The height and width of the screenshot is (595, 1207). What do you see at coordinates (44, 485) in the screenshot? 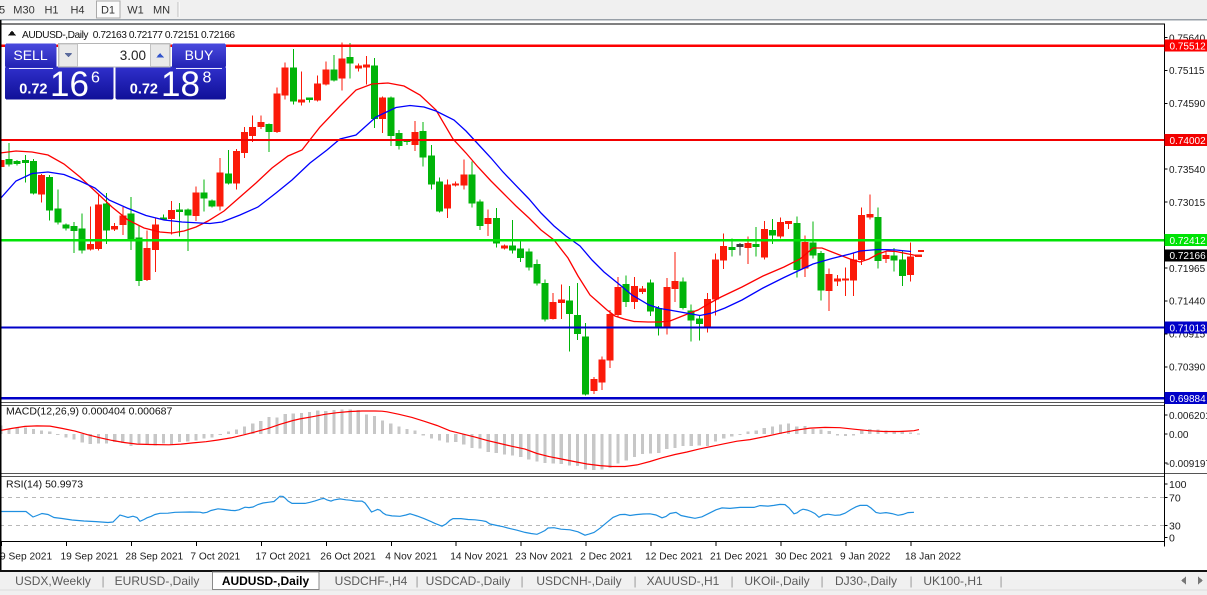
I see `svg-text: RSI(14) 50.9973` at bounding box center [44, 485].